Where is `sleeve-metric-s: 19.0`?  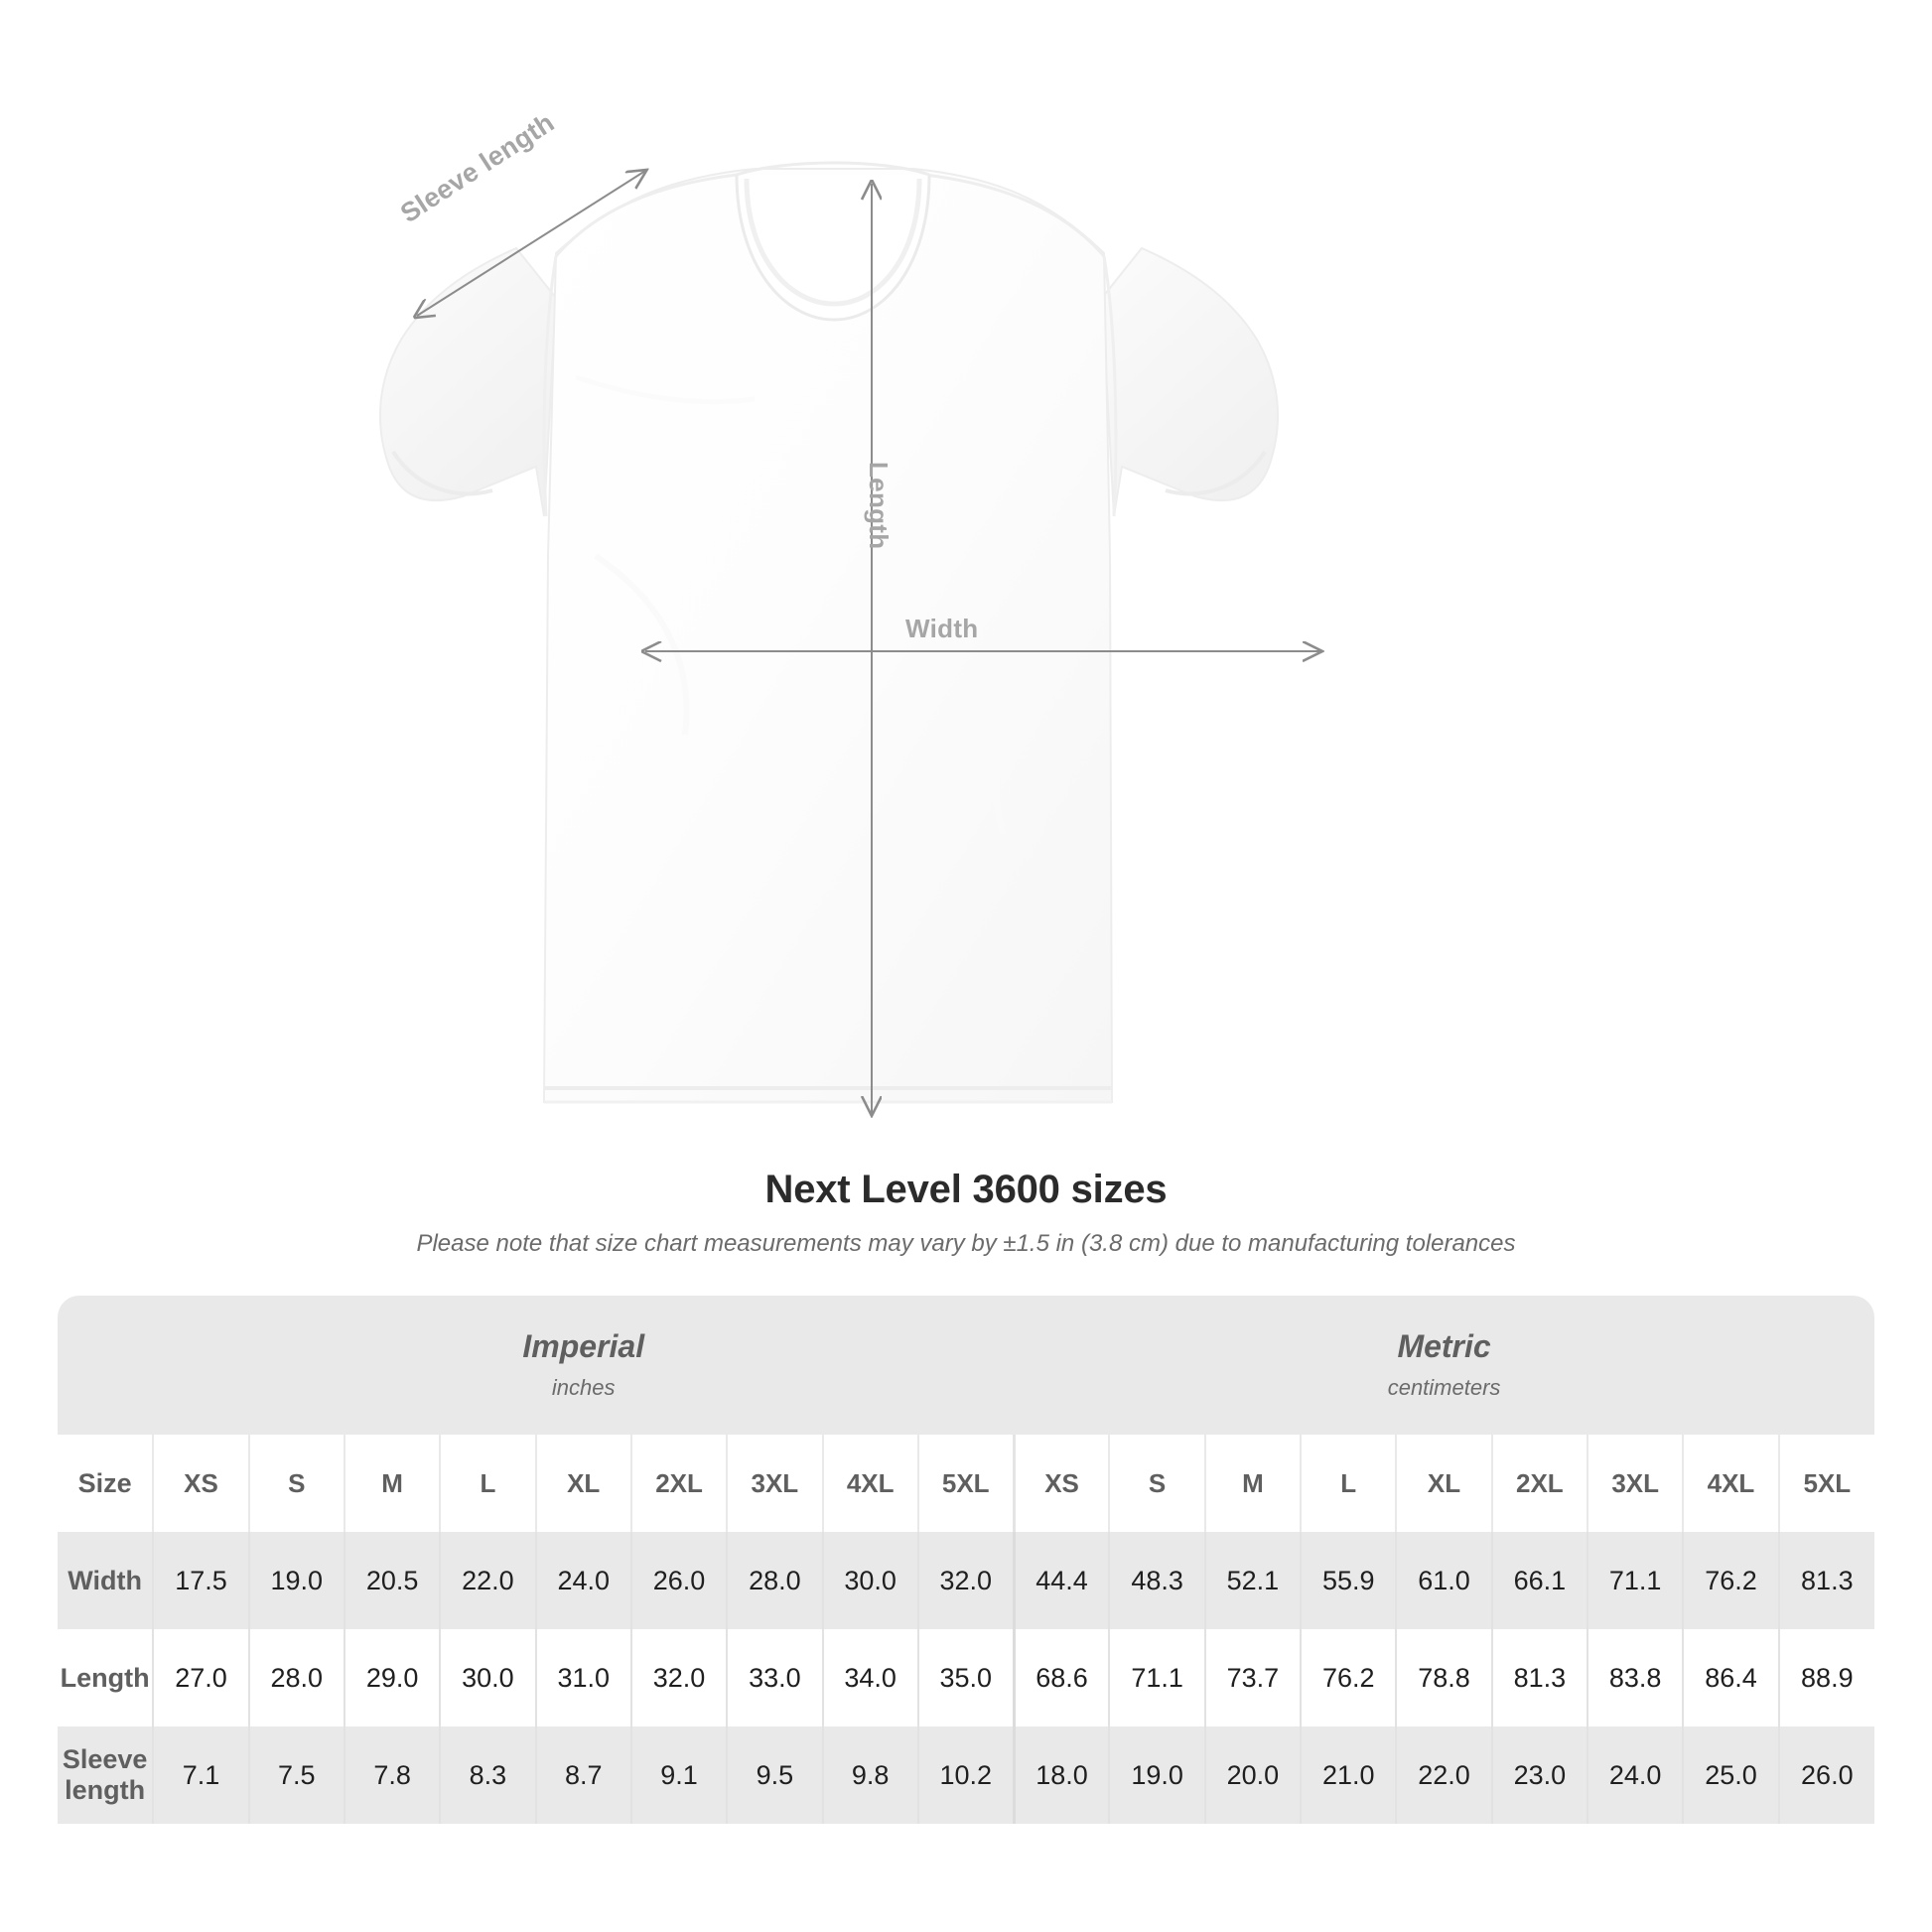
sleeve-metric-s: 19.0 is located at coordinates (1157, 1775).